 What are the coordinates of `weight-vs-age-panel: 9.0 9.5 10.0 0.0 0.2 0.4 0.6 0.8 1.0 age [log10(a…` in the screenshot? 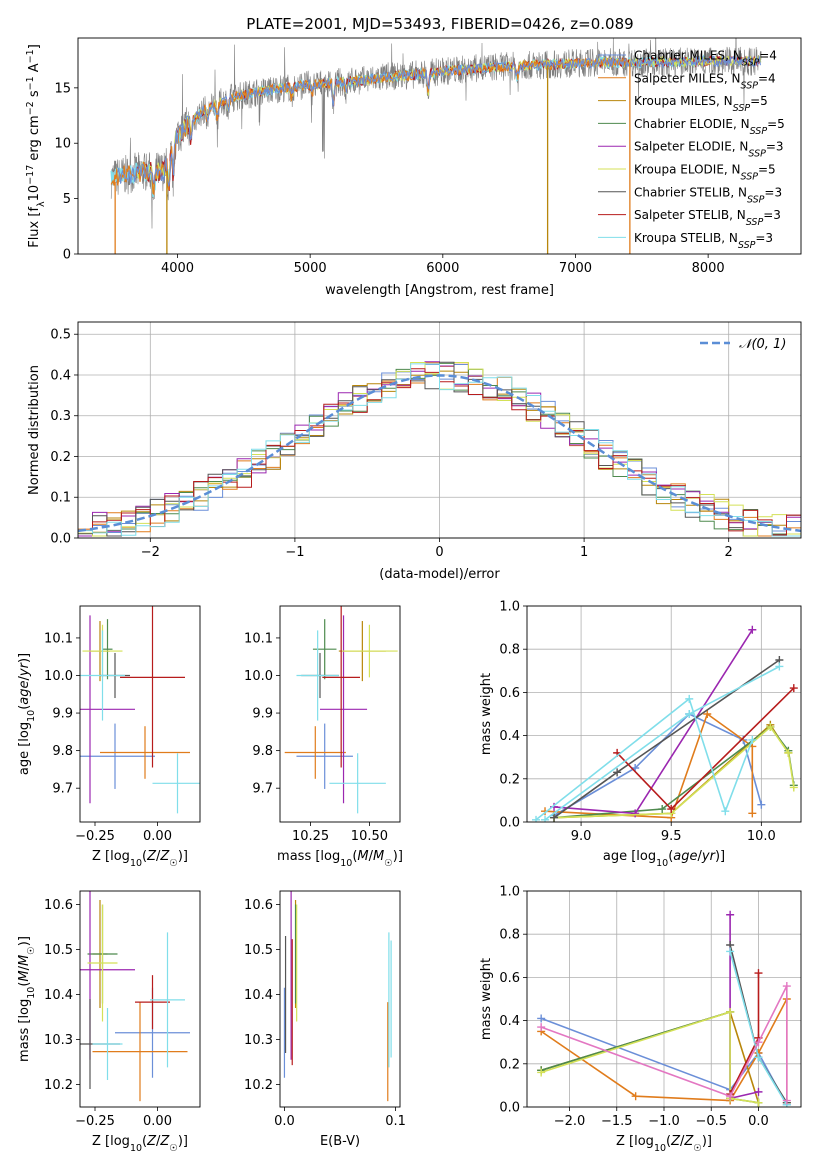 It's located at (640, 734).